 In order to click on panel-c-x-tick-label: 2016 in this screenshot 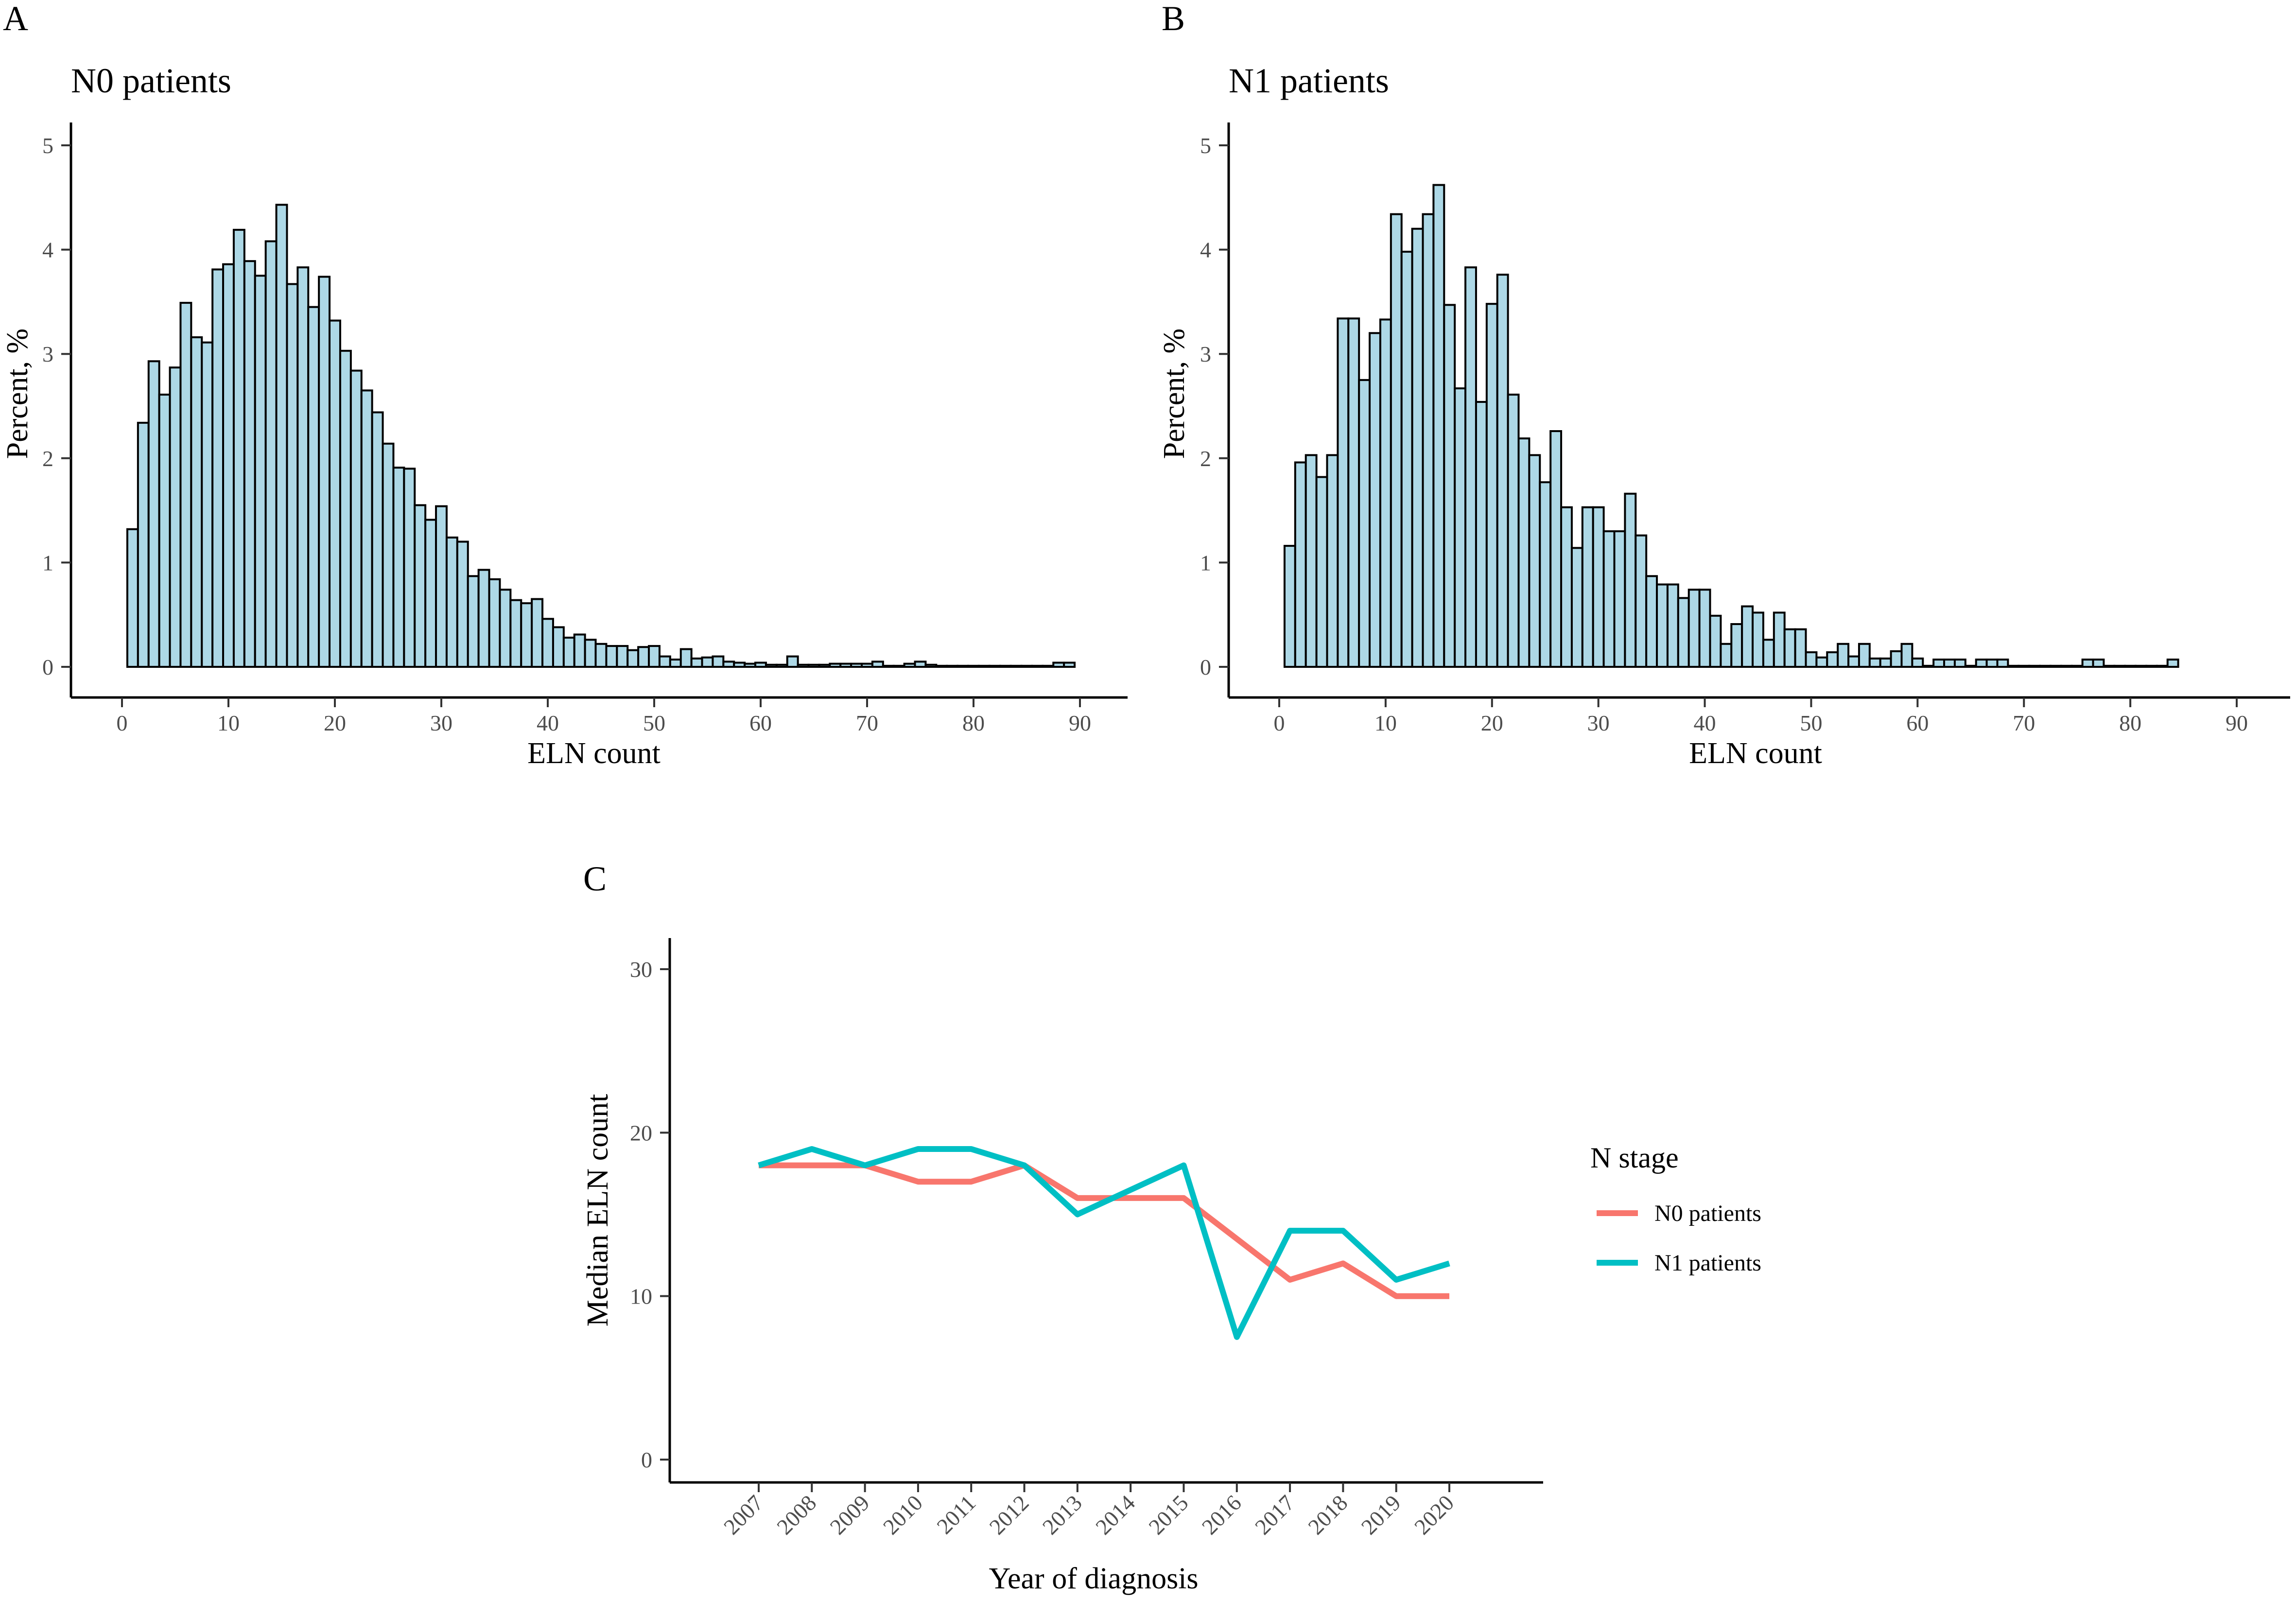, I will do `click(1221, 1514)`.